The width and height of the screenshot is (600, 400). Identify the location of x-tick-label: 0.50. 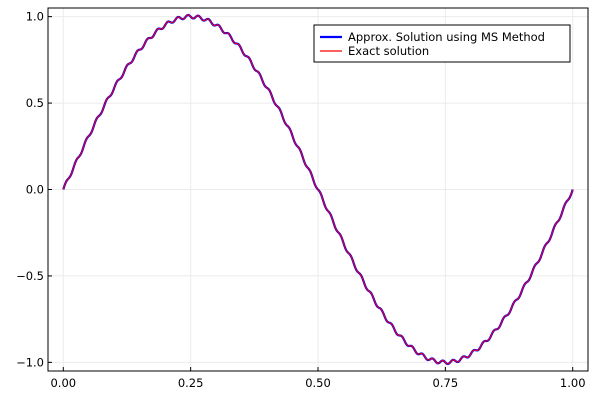
(318, 383).